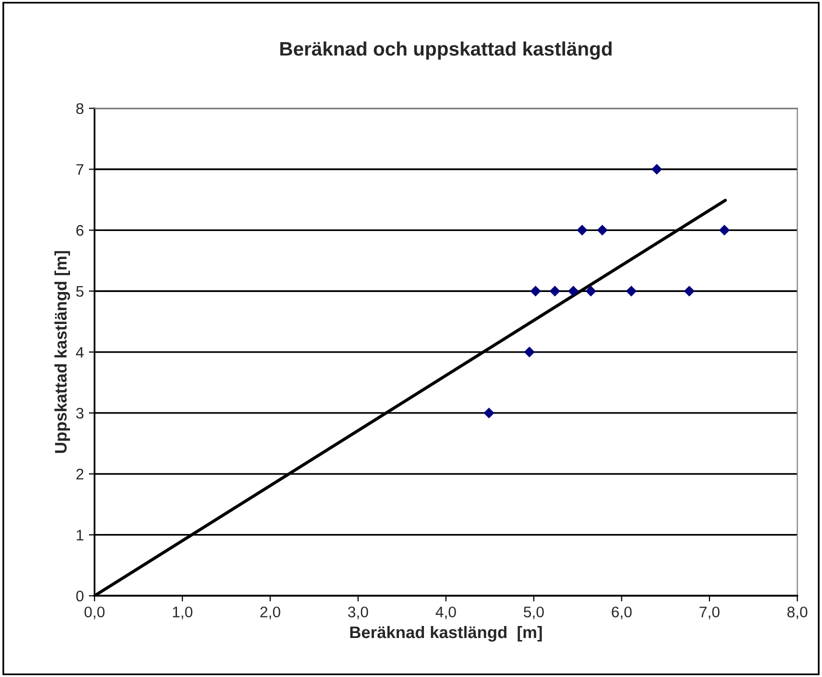 The height and width of the screenshot is (677, 822). What do you see at coordinates (80, 352) in the screenshot?
I see `y-tick-label: 4` at bounding box center [80, 352].